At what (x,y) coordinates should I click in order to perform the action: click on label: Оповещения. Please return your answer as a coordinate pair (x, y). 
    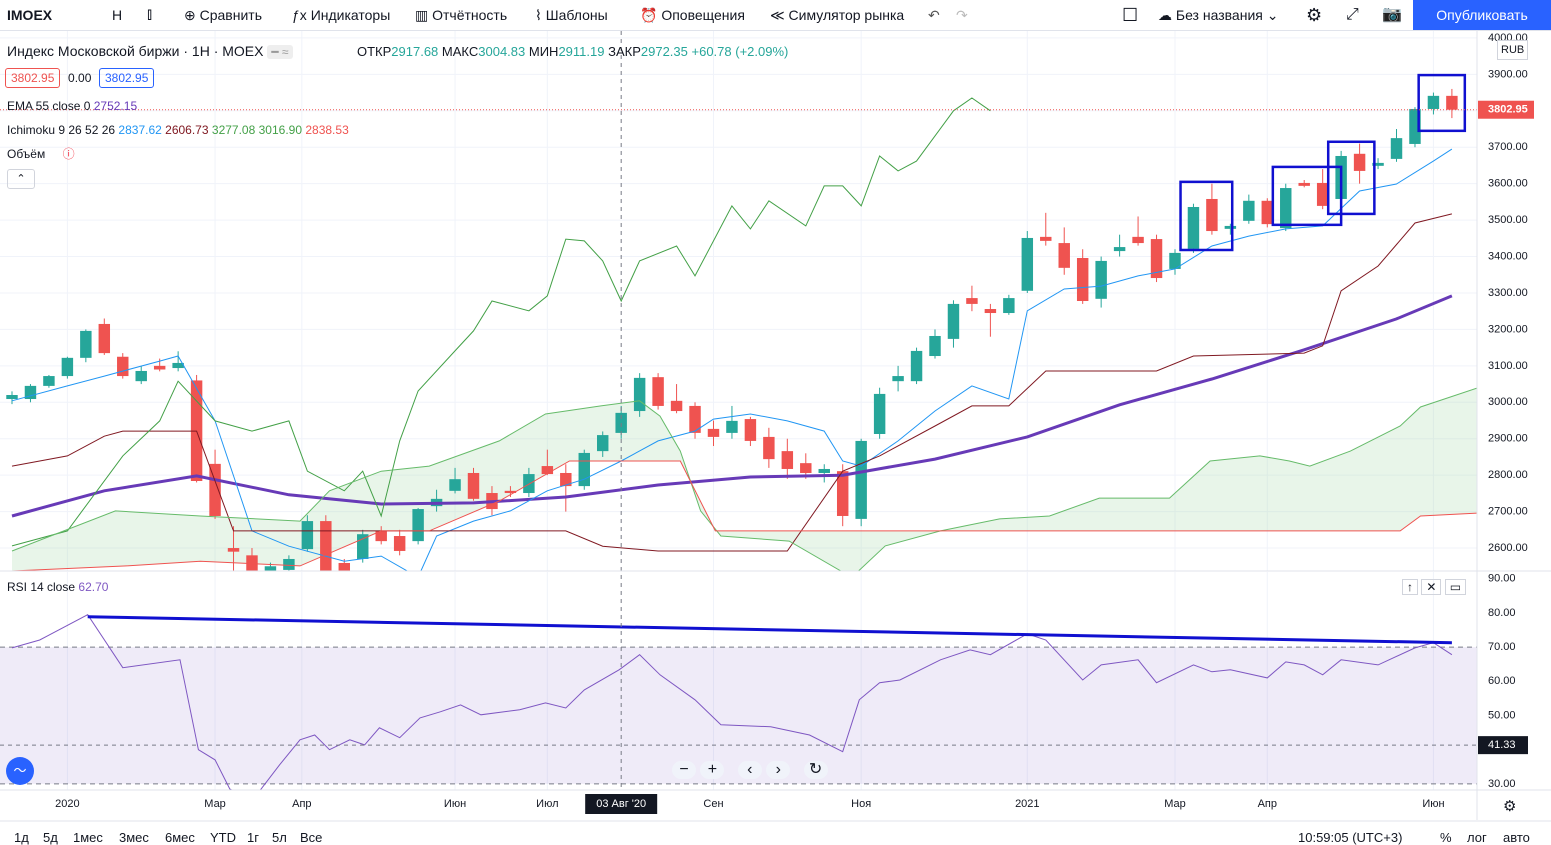
    Looking at the image, I should click on (703, 15).